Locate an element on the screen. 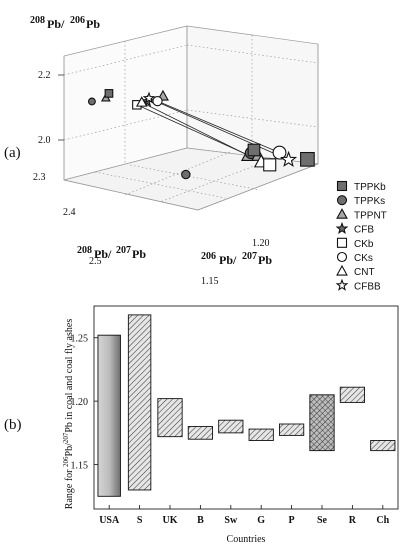 Image resolution: width=411 pixels, height=550 pixels. y-tick-1-20: 1.20 is located at coordinates (261, 243).